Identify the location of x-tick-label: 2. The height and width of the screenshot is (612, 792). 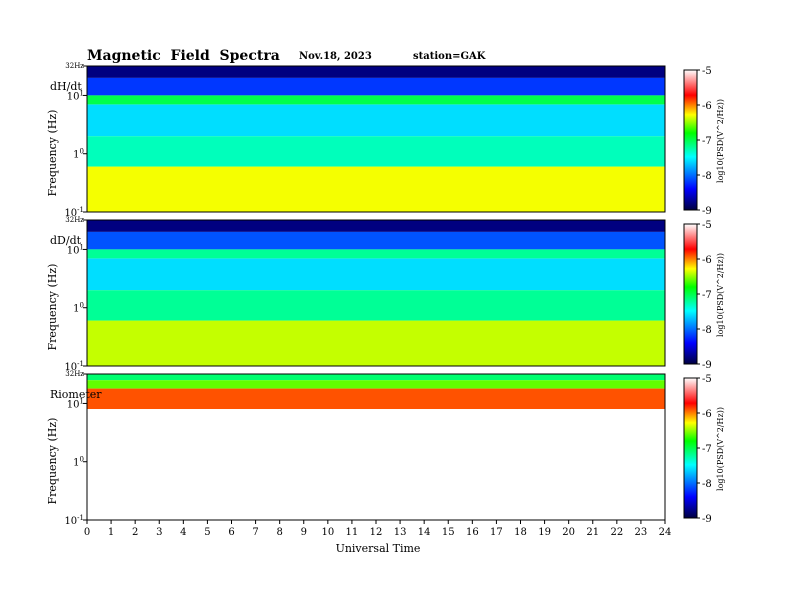
(135, 532).